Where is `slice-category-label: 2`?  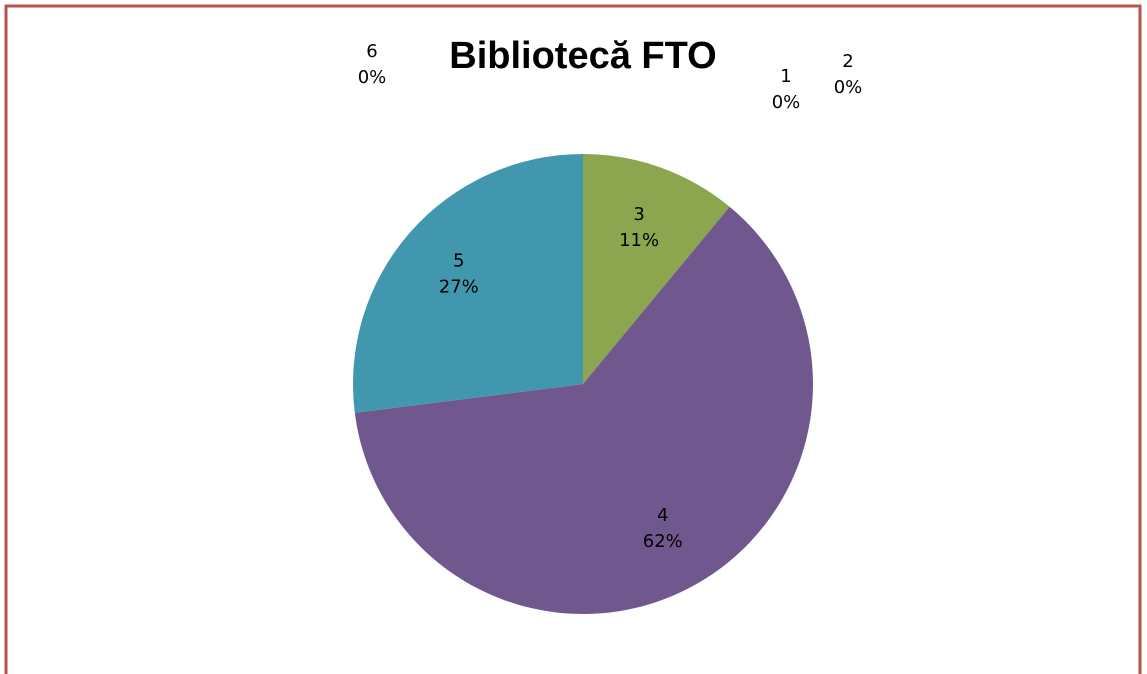
slice-category-label: 2 is located at coordinates (847, 61).